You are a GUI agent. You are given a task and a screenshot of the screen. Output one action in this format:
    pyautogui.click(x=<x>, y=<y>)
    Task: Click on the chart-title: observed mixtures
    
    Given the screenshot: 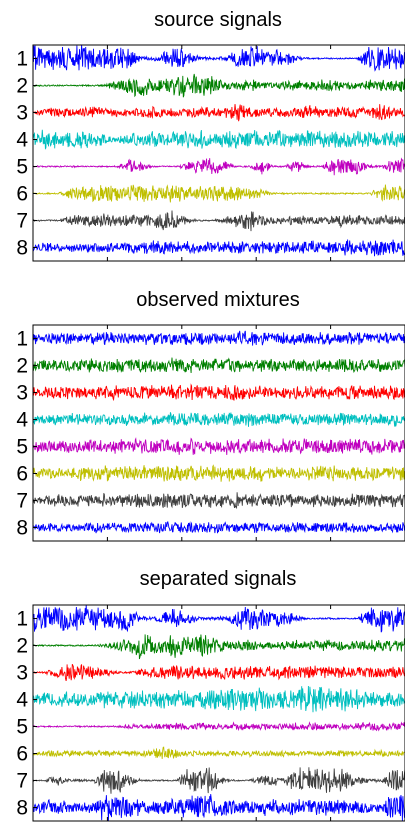 What is the action you would take?
    pyautogui.click(x=217, y=300)
    